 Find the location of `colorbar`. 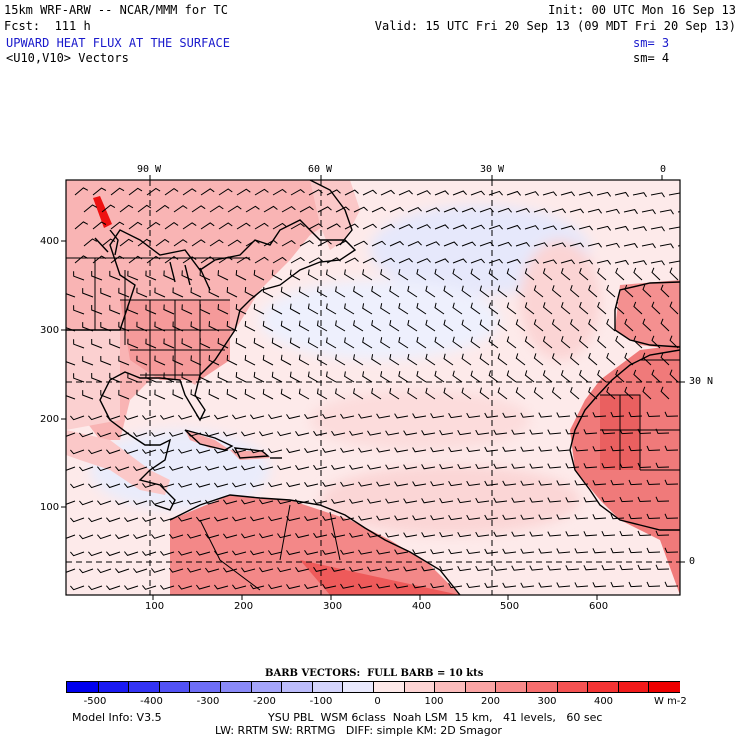

colorbar is located at coordinates (373, 687).